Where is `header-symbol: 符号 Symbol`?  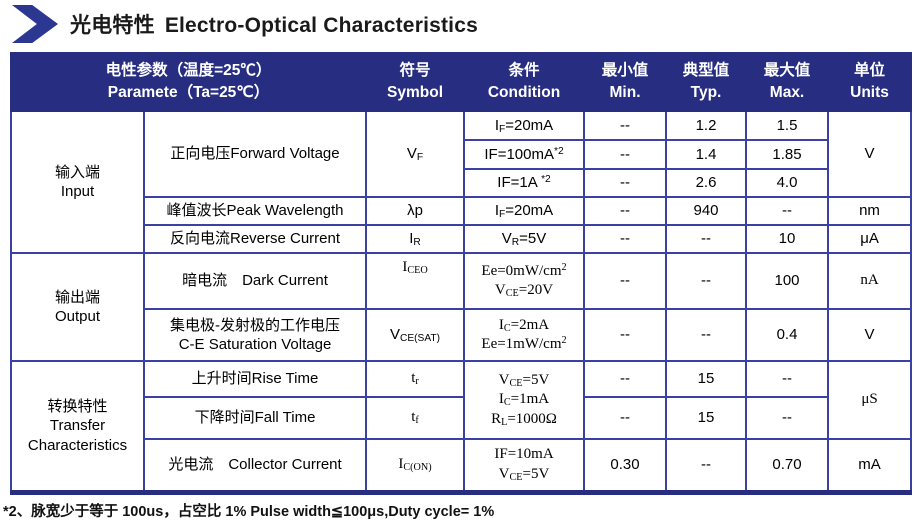 header-symbol: 符号 Symbol is located at coordinates (415, 82).